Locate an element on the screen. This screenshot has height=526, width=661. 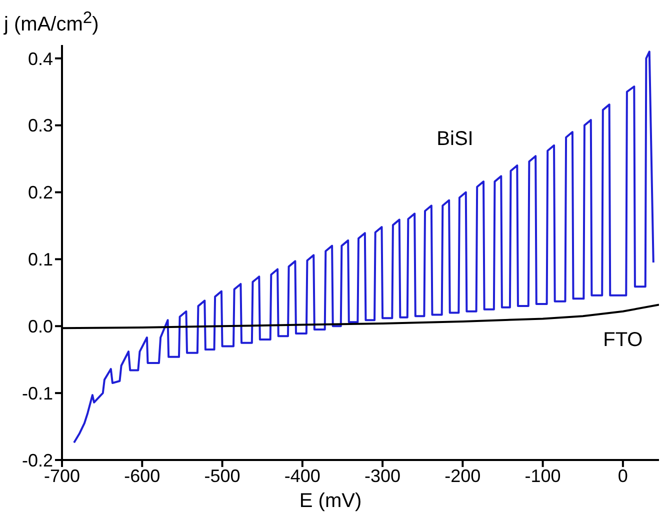
y-tick-label: 0.0 is located at coordinates (40, 326).